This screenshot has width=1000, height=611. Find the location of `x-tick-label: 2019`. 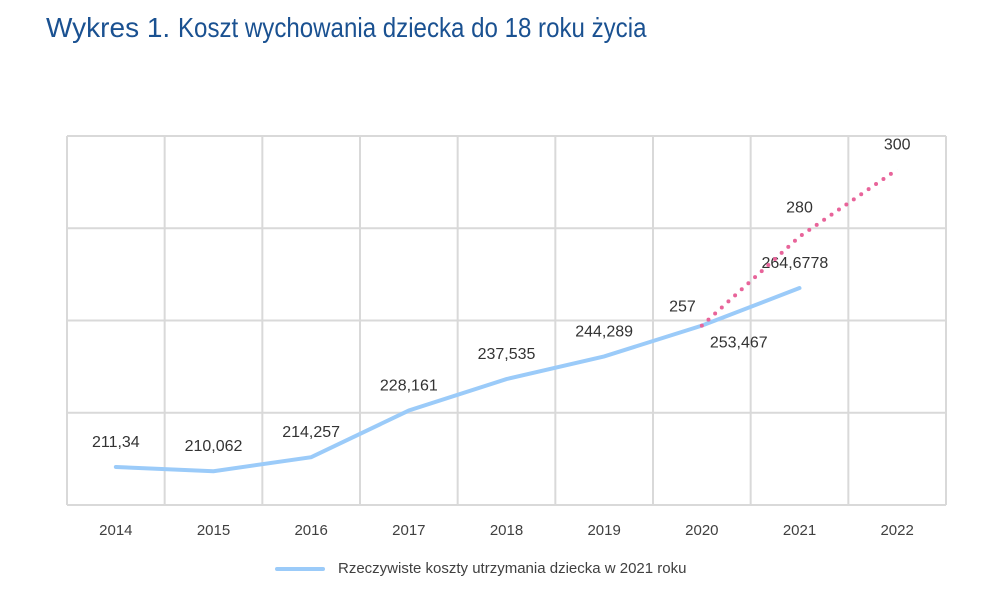

x-tick-label: 2019 is located at coordinates (603, 530).